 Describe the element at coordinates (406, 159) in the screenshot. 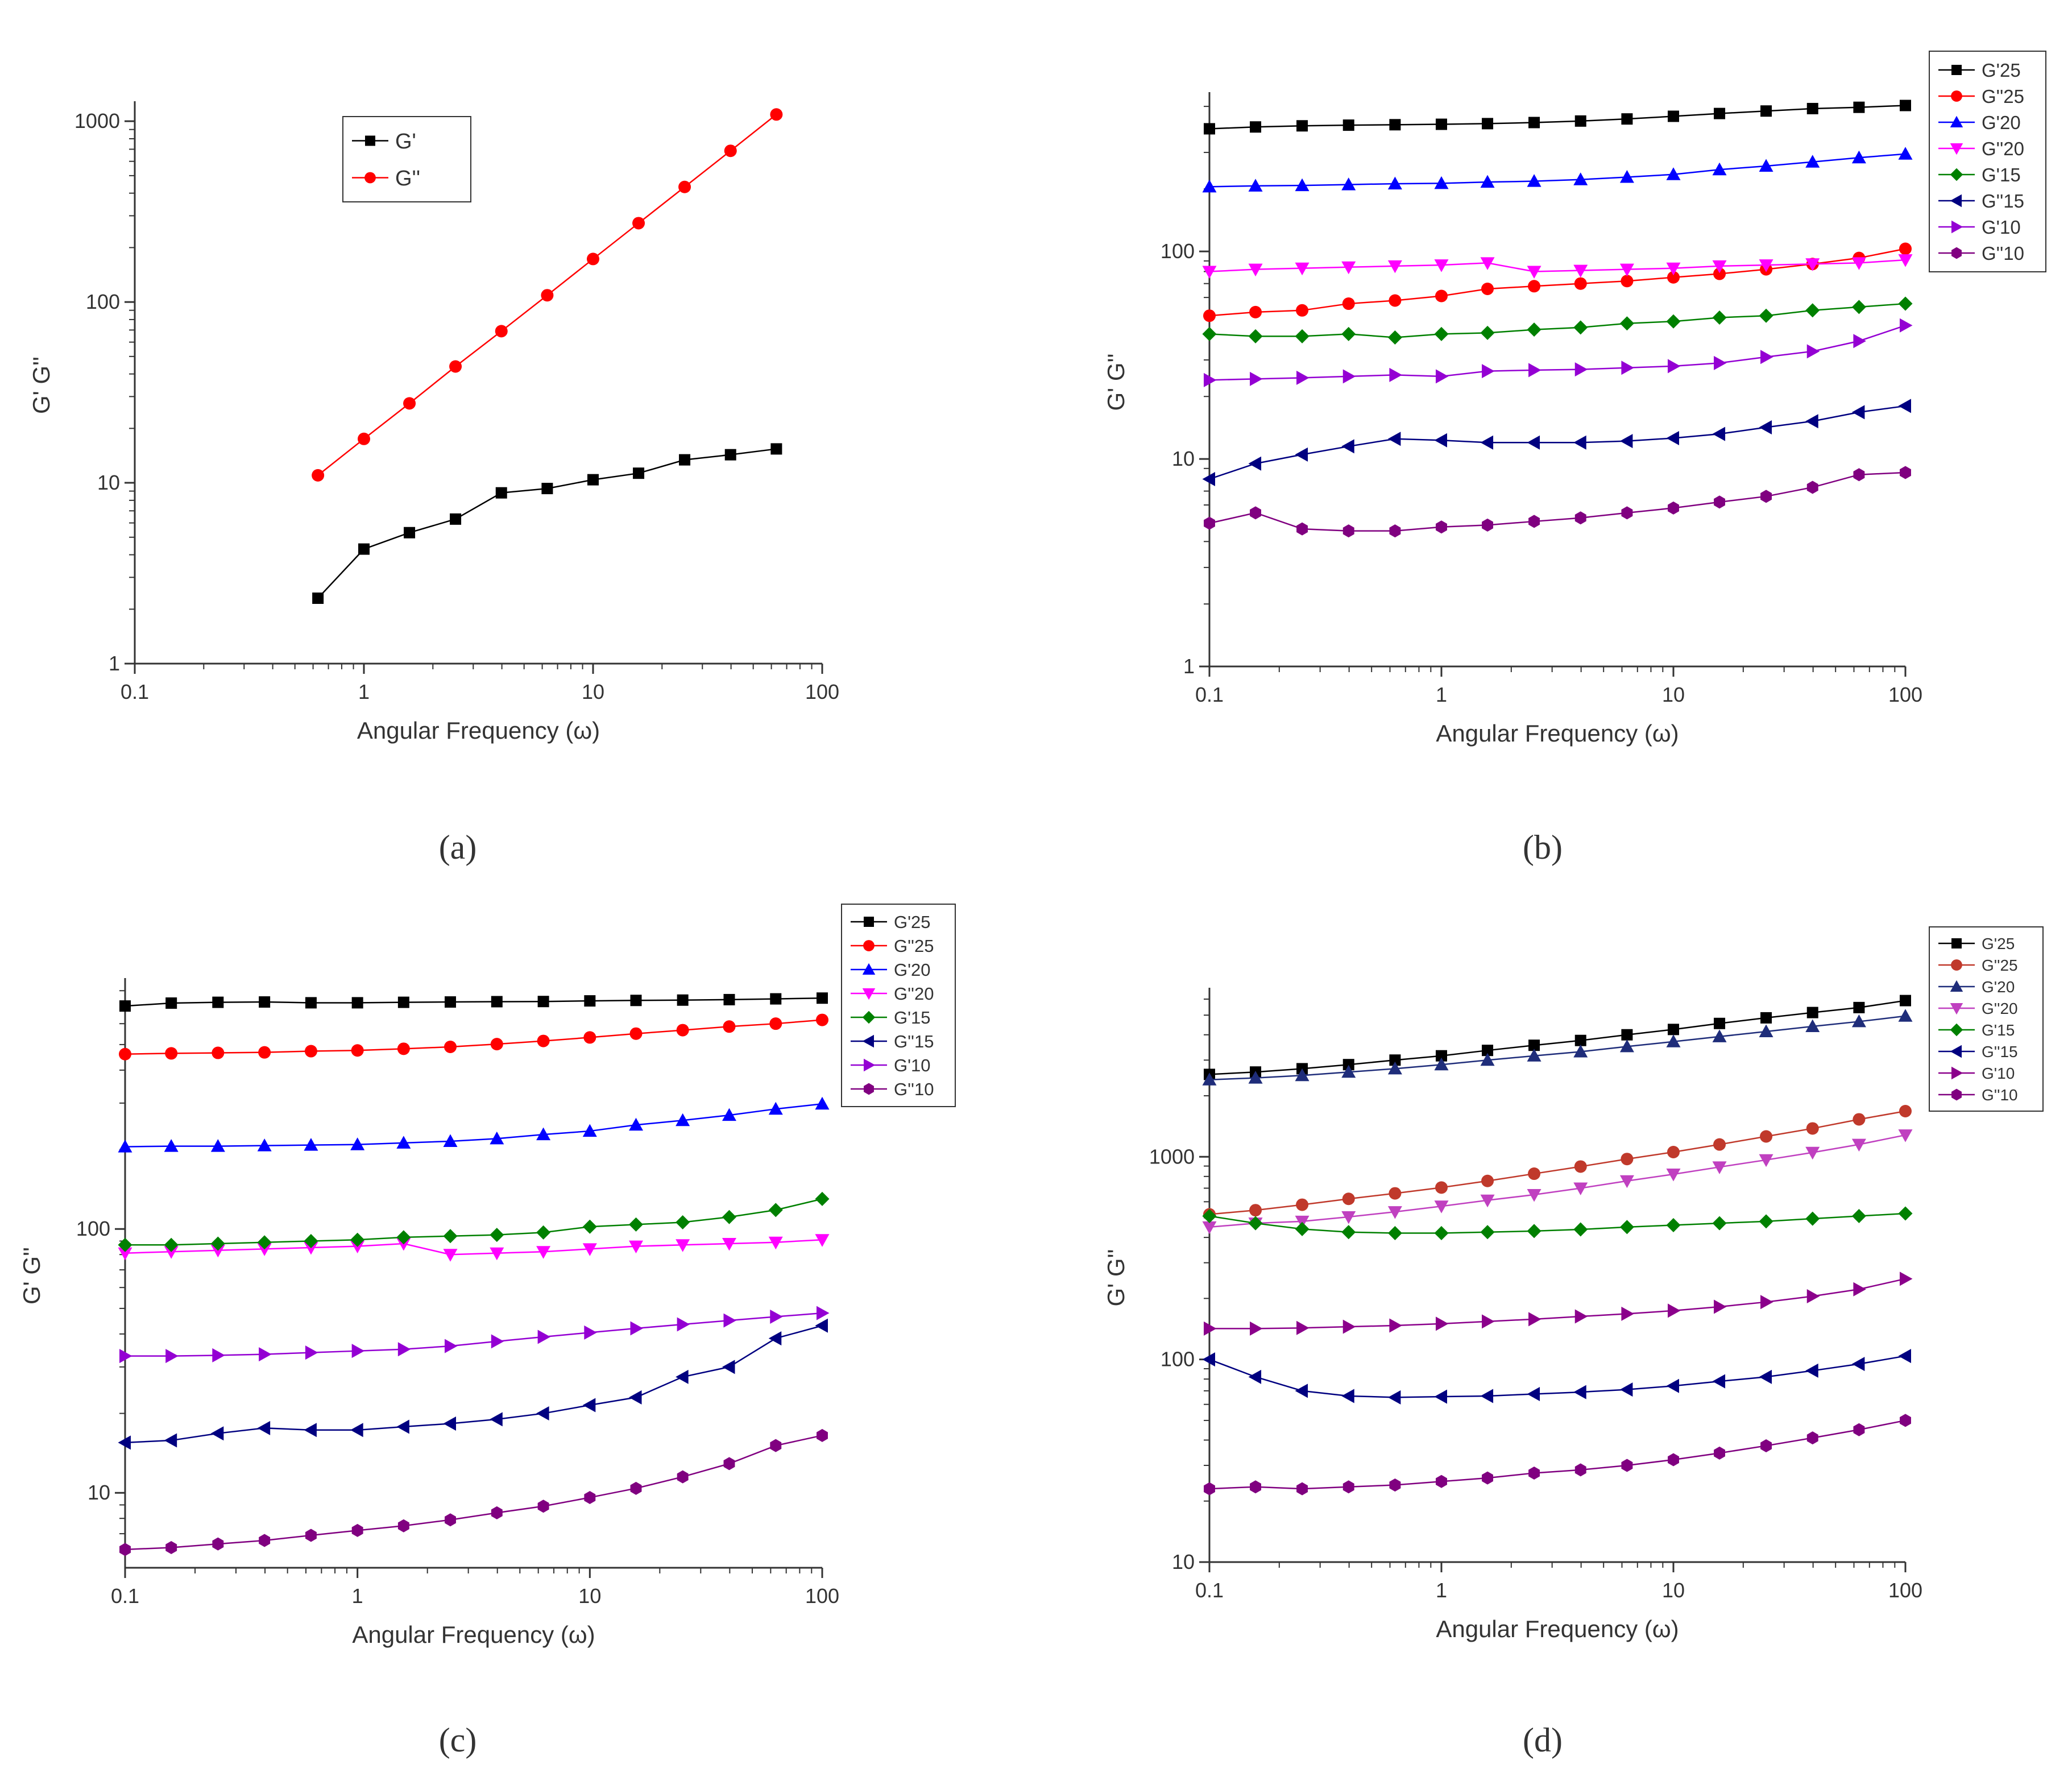

I see `legend: G' G''` at that location.